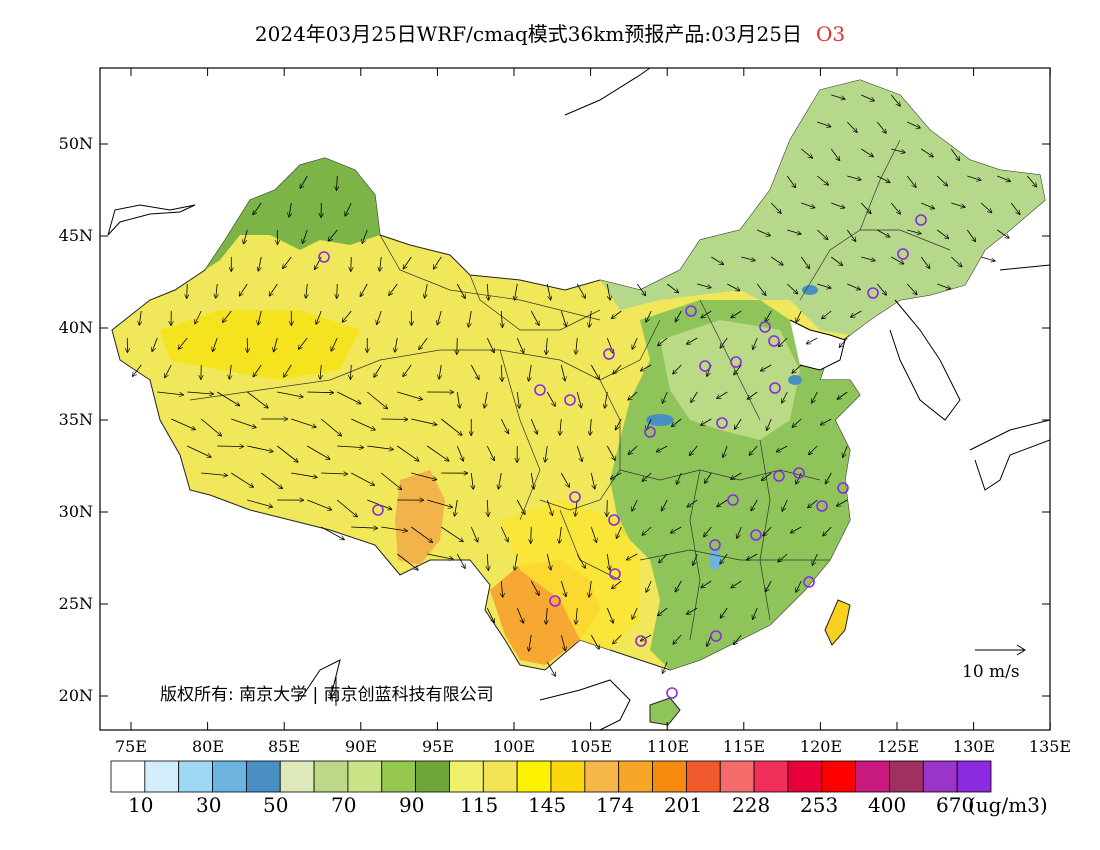 This screenshot has width=1100, height=850. What do you see at coordinates (1050, 746) in the screenshot?
I see `lon-label: 135E` at bounding box center [1050, 746].